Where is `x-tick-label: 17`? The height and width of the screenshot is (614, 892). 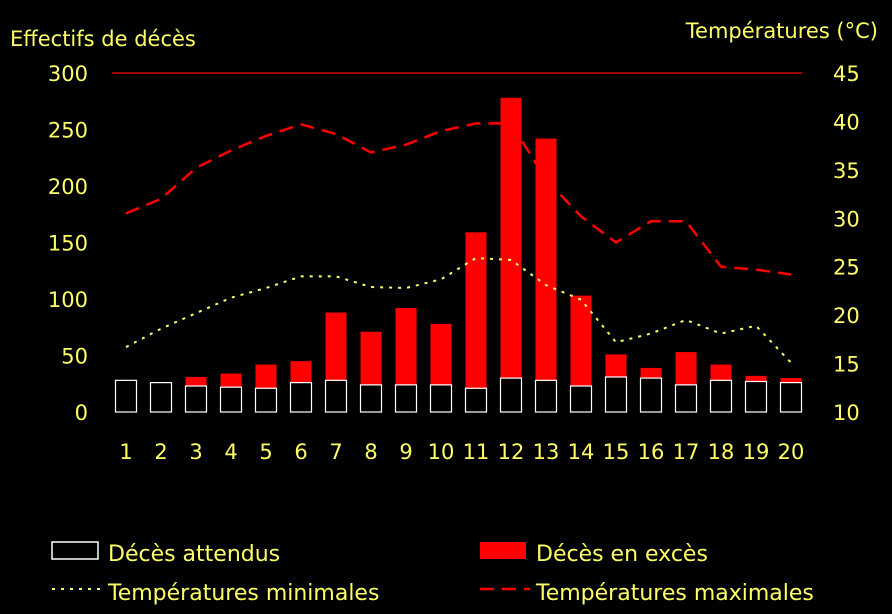
x-tick-label: 17 is located at coordinates (686, 452).